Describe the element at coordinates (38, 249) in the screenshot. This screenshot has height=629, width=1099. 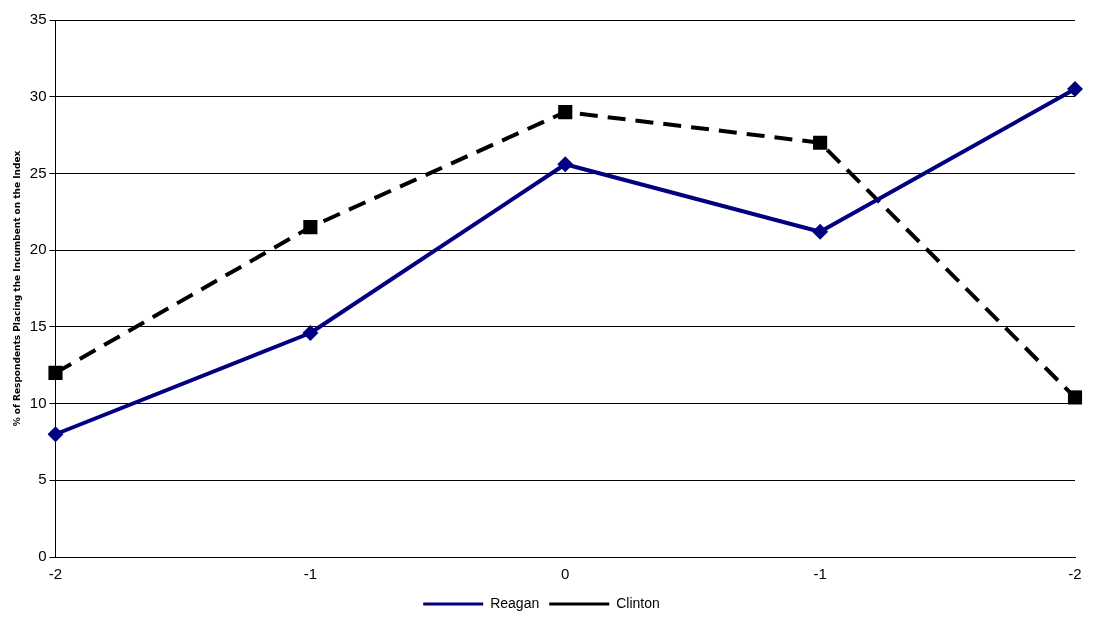
I see `y-tick-label: 20` at that location.